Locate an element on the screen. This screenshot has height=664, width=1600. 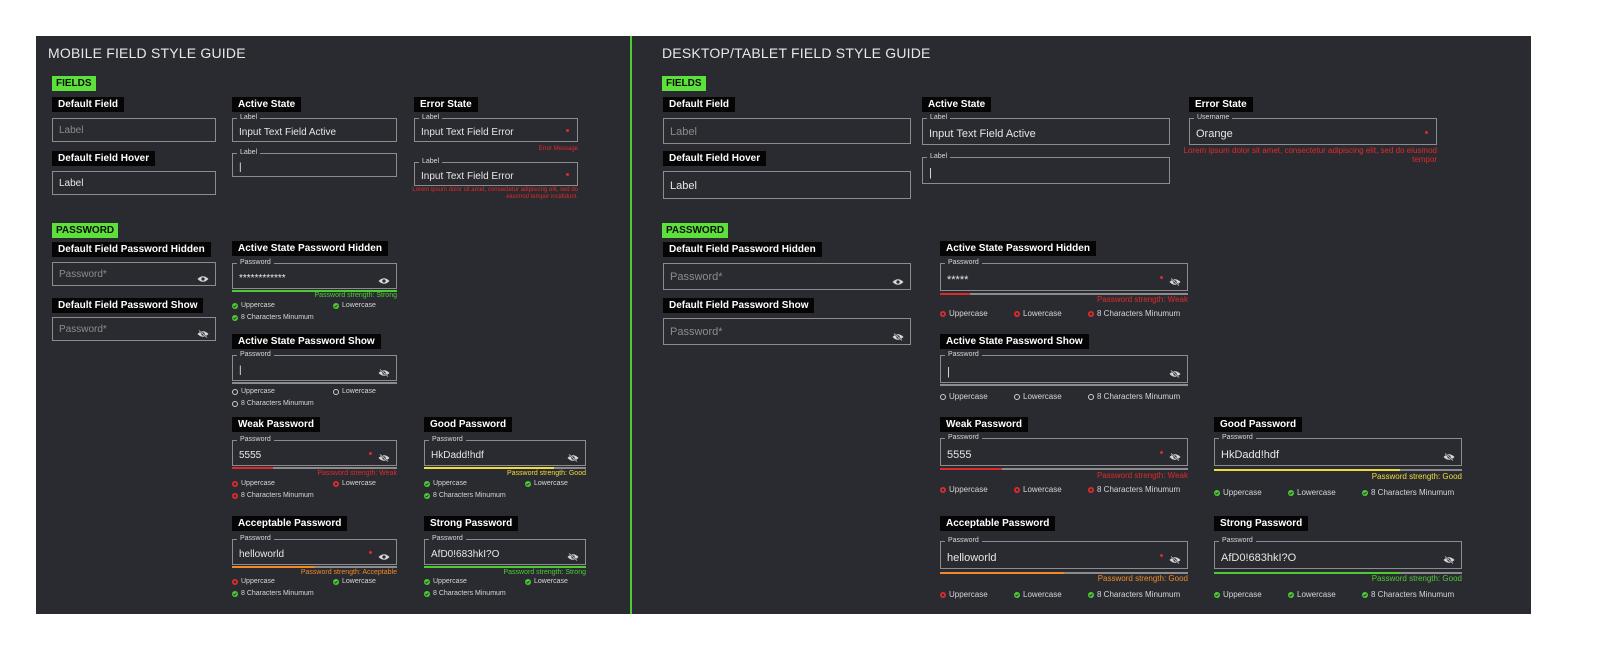
desktop-title: DESKTOP/TABLET FIELD STYLE GUIDE is located at coordinates (796, 53).